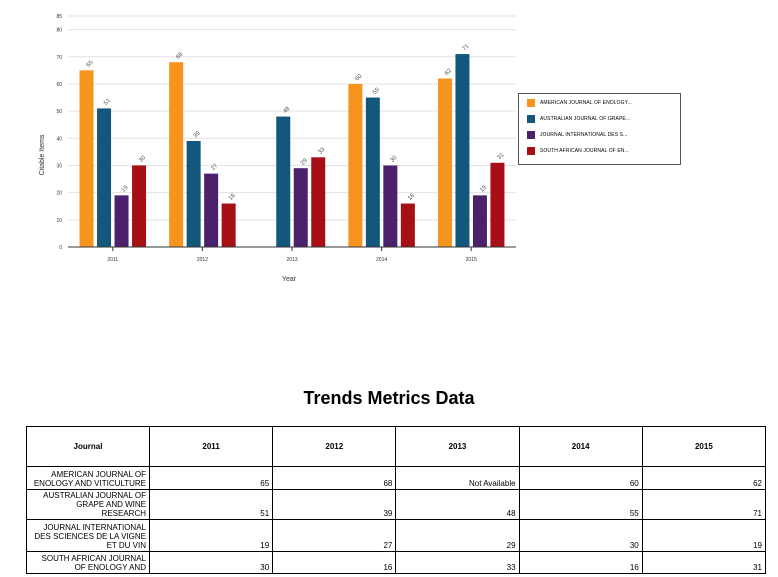  Describe the element at coordinates (214, 167) in the screenshot. I see `bar-value-label: 27` at that location.